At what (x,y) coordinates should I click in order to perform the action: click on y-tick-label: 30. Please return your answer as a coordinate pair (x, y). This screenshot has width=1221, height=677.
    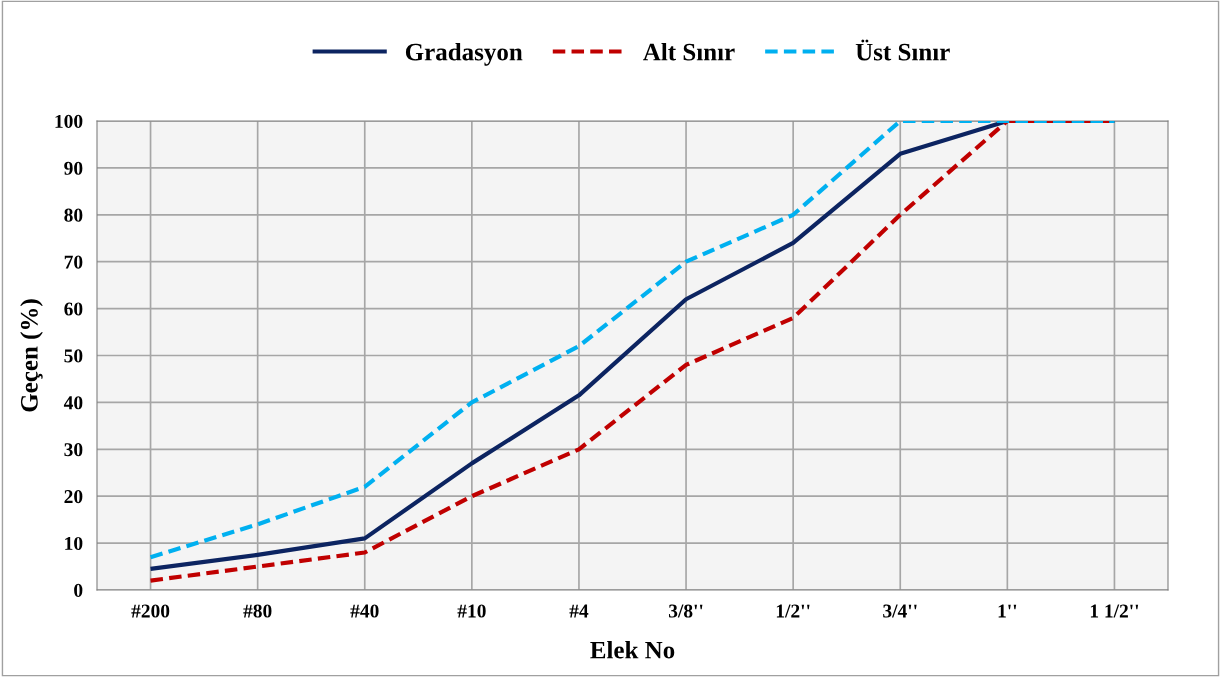
    Looking at the image, I should click on (73, 450).